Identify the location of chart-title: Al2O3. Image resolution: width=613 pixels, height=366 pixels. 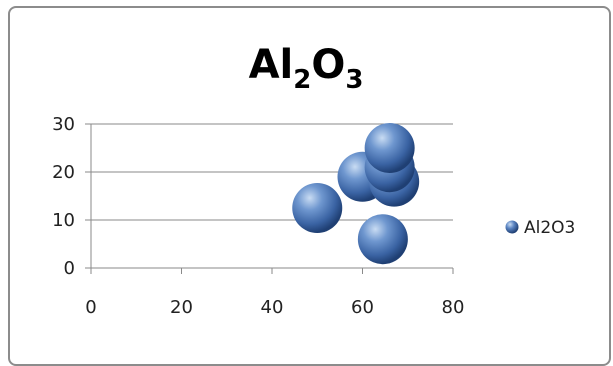
(306, 68).